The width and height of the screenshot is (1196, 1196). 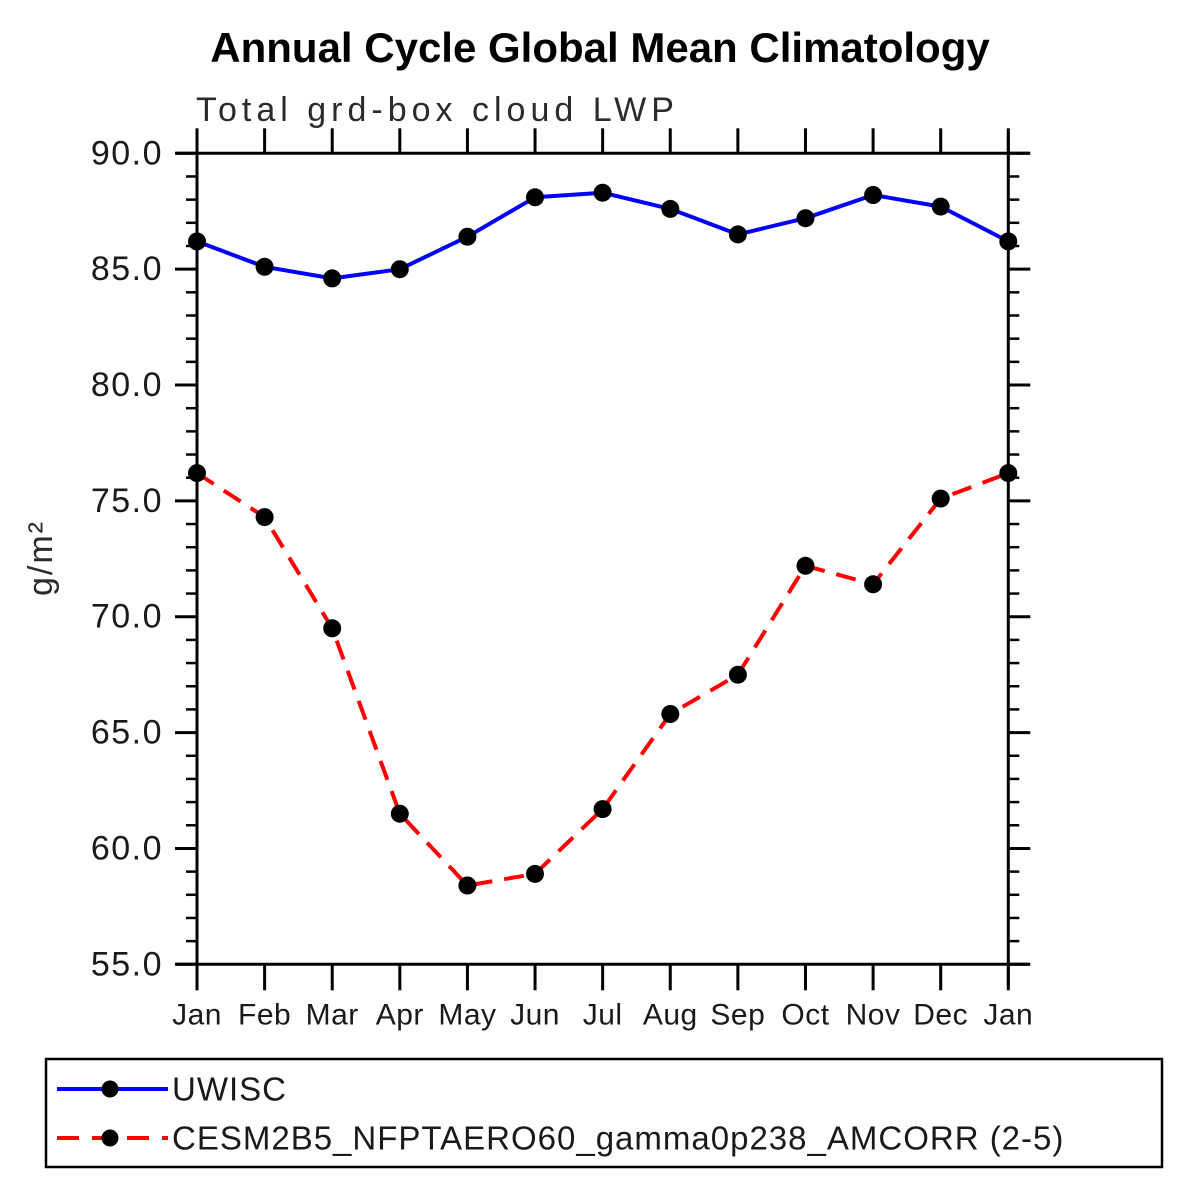 I want to click on series-line, so click(x=603, y=235).